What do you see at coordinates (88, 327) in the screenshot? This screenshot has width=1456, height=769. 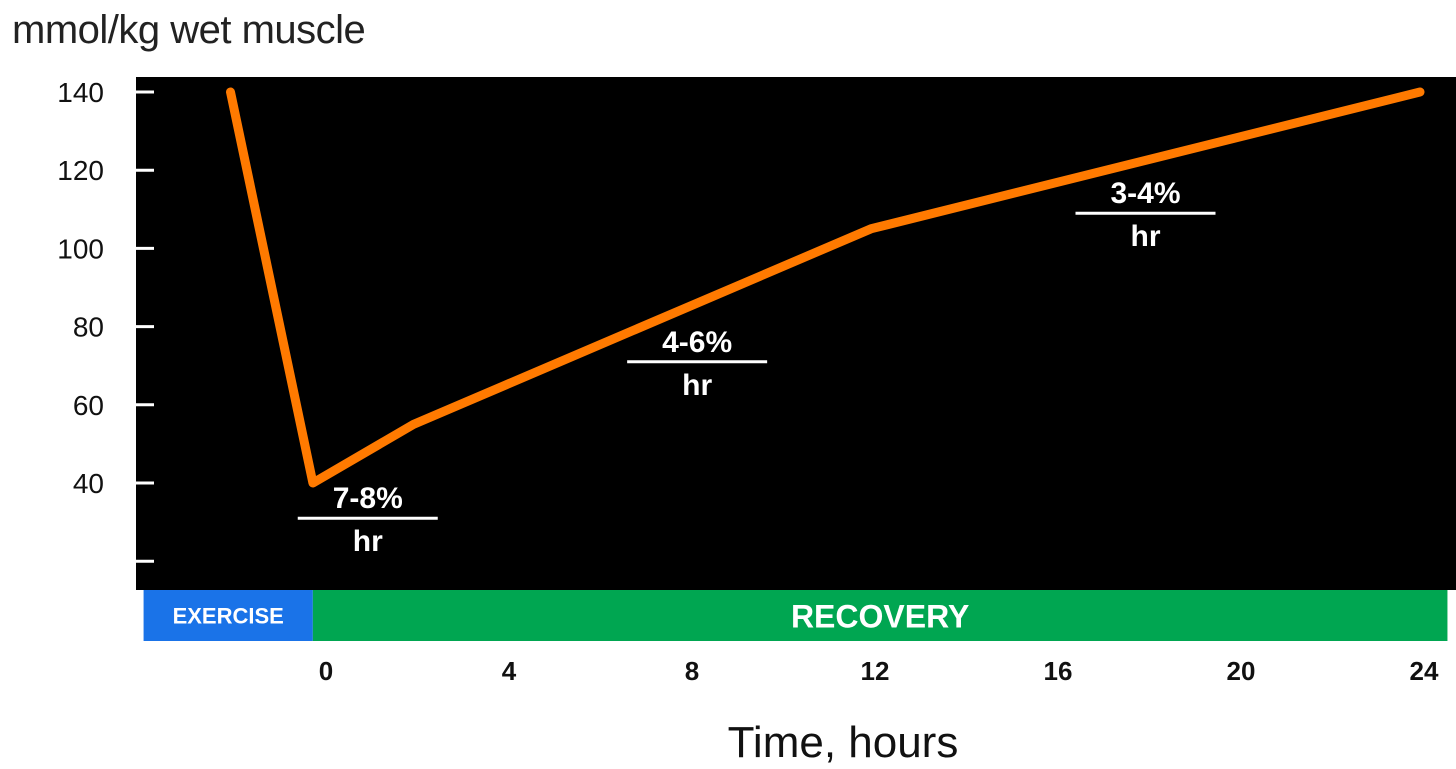 I see `y-tick-label: 80` at bounding box center [88, 327].